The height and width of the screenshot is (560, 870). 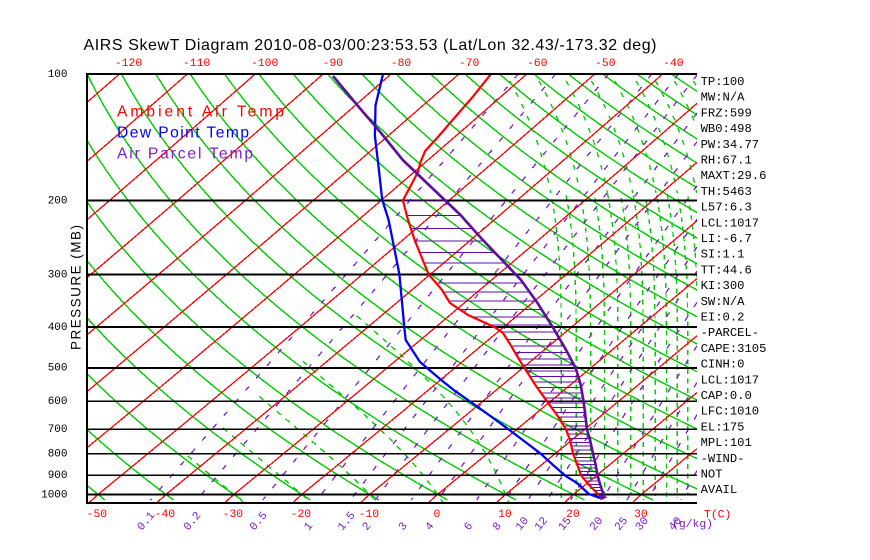 What do you see at coordinates (723, 82) in the screenshot?
I see `svg-text: TP:100` at bounding box center [723, 82].